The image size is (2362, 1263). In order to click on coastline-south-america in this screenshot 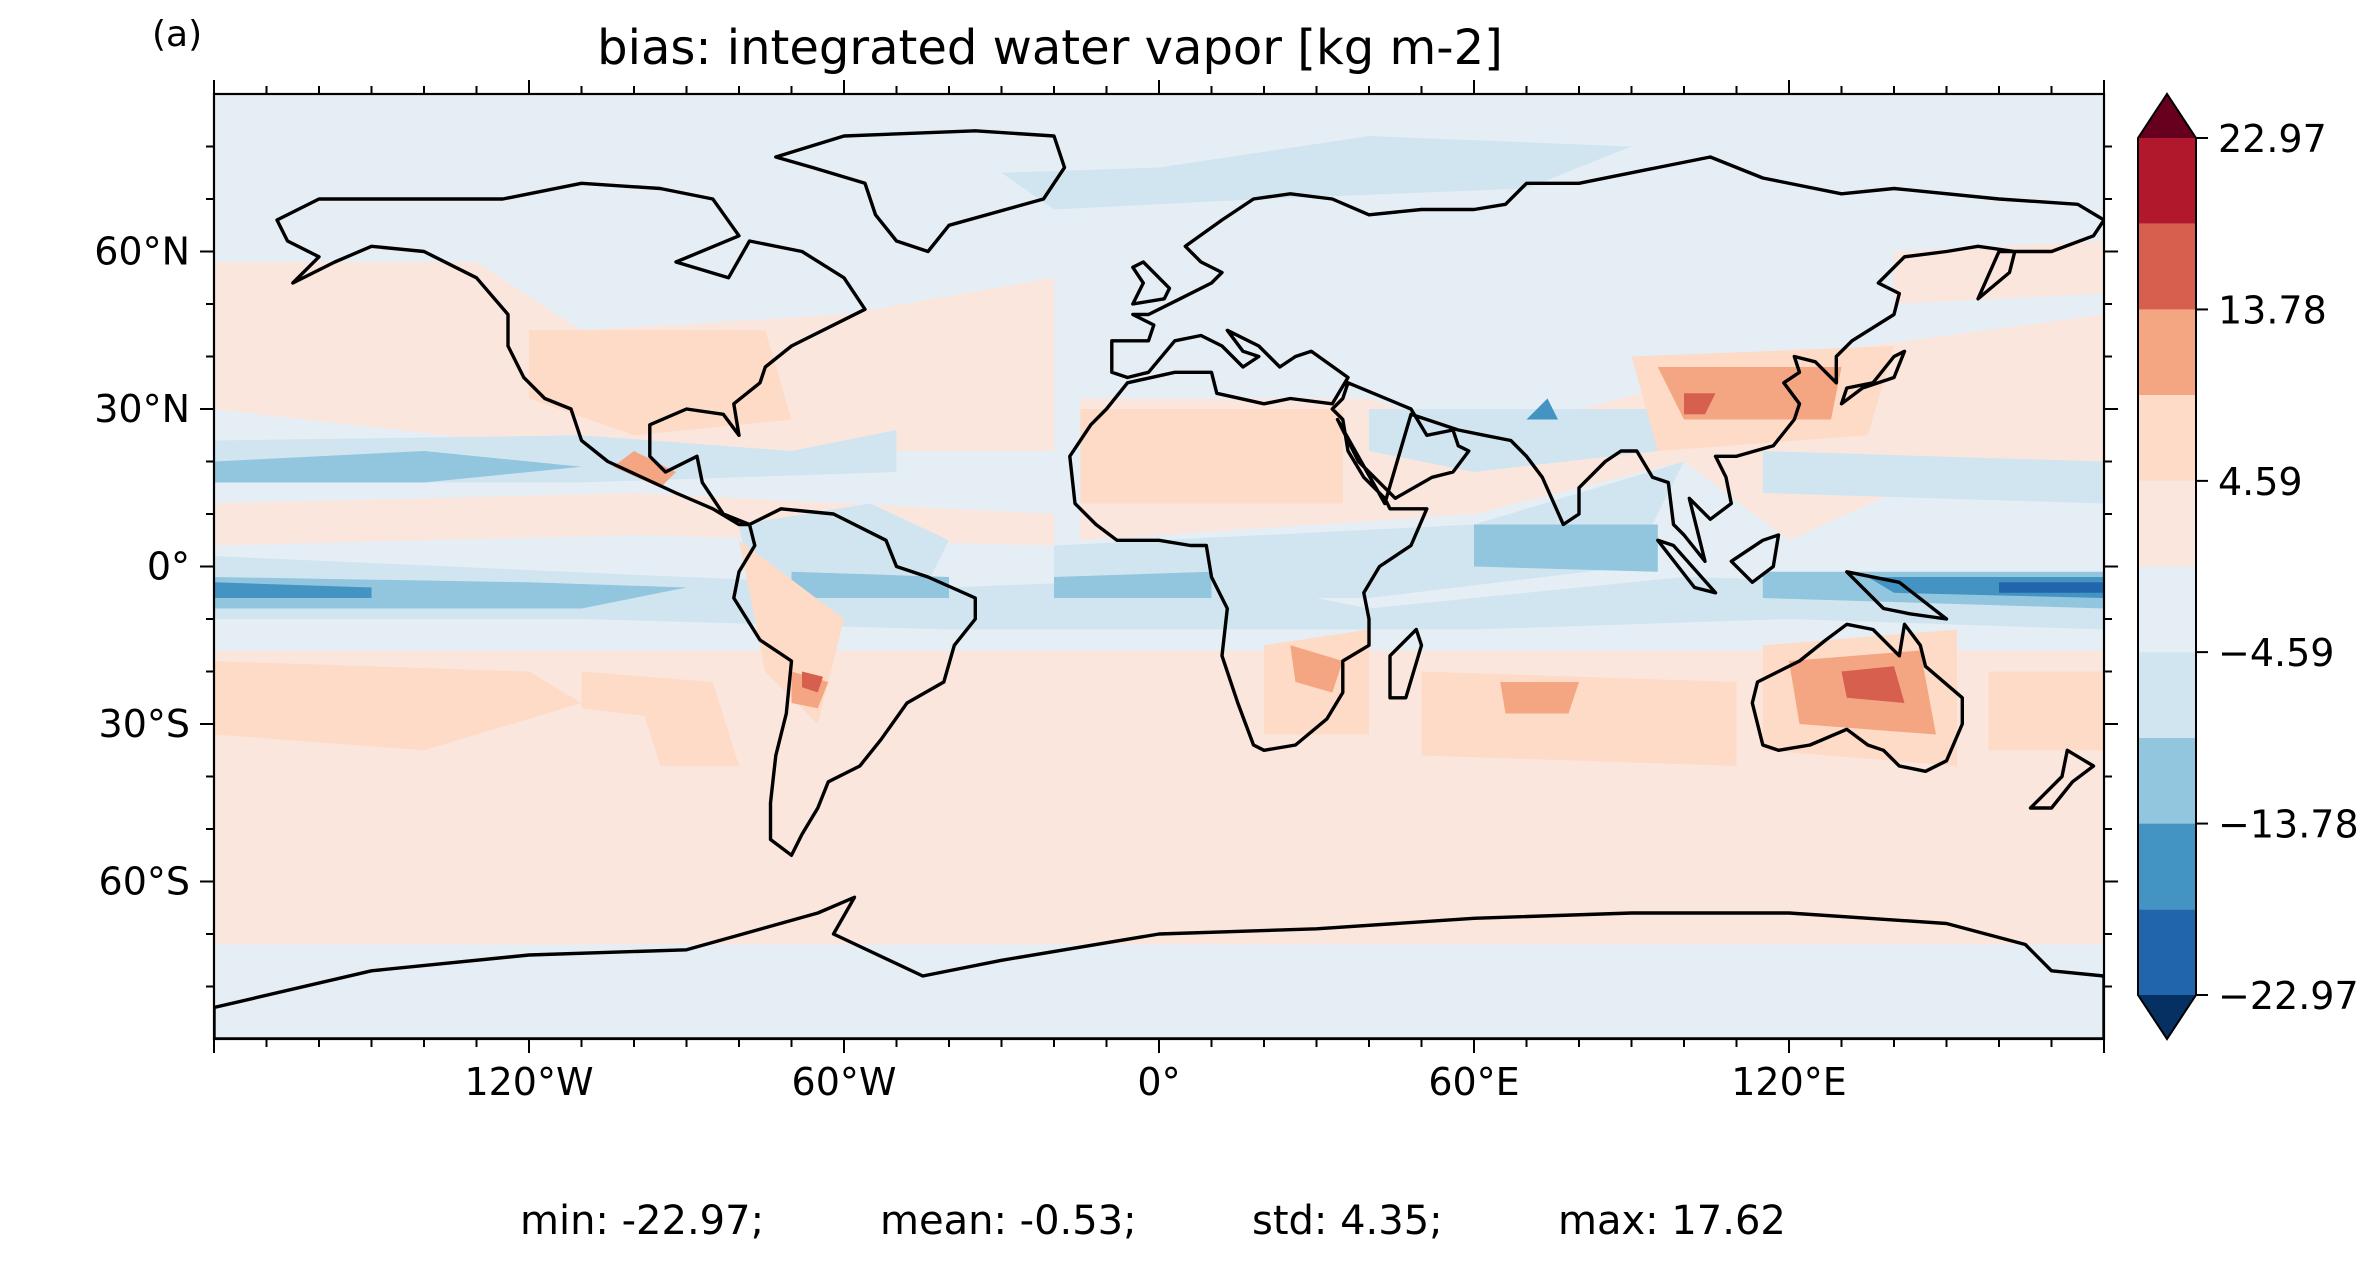, I will do `click(854, 682)`.